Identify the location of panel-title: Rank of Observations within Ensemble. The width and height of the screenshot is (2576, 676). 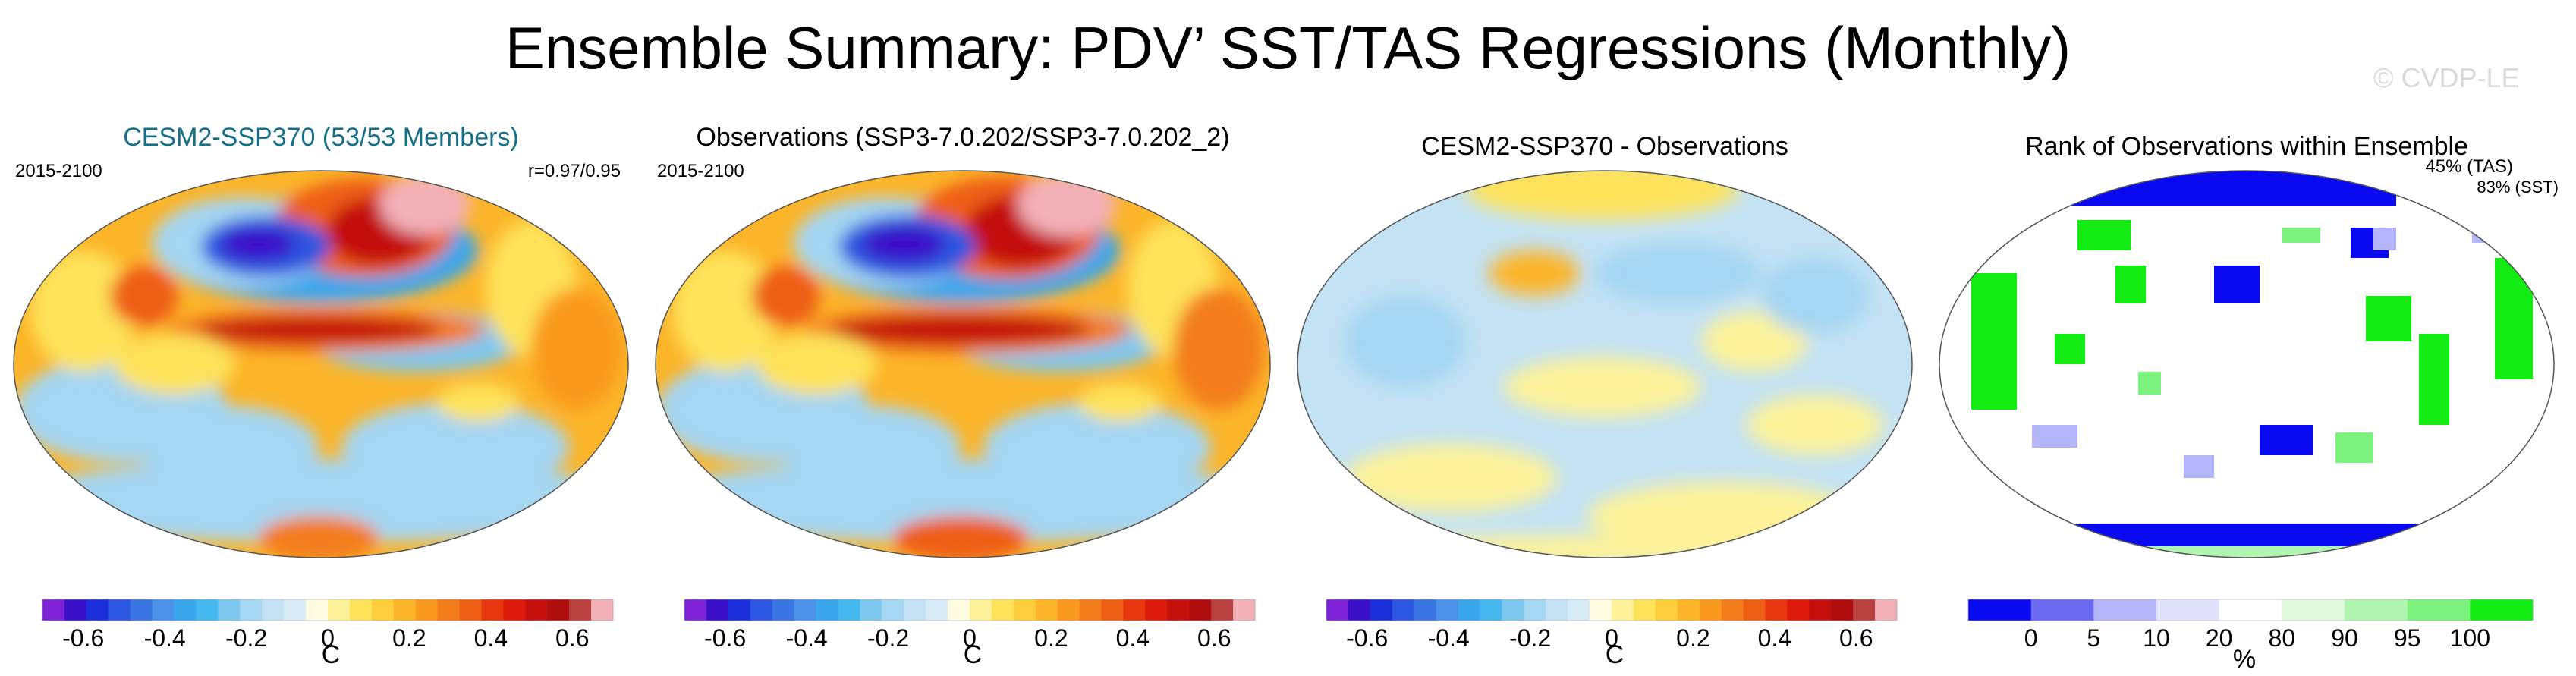
(2246, 146).